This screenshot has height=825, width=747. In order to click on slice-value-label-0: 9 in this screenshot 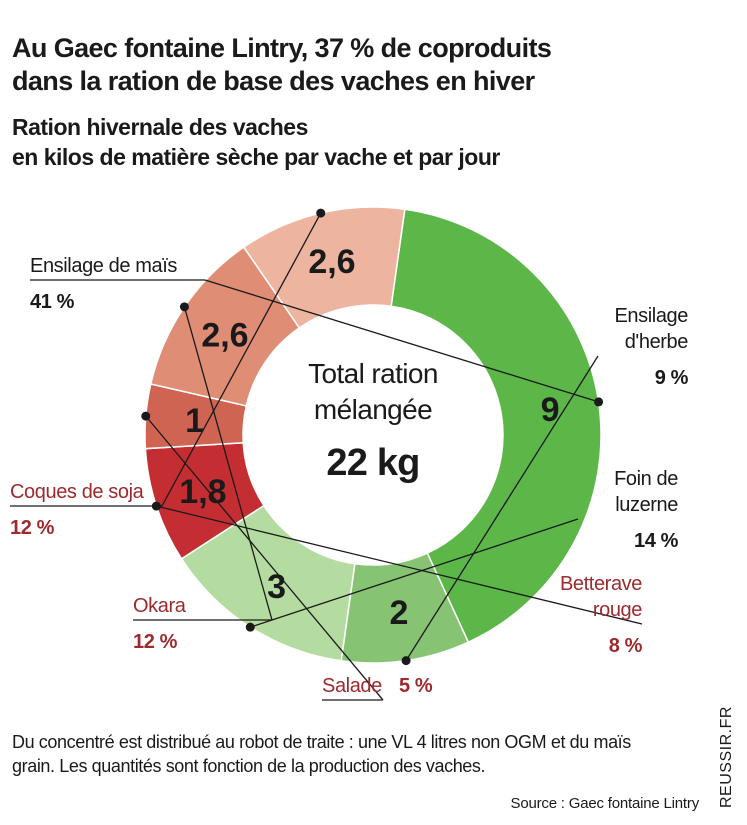, I will do `click(550, 410)`.